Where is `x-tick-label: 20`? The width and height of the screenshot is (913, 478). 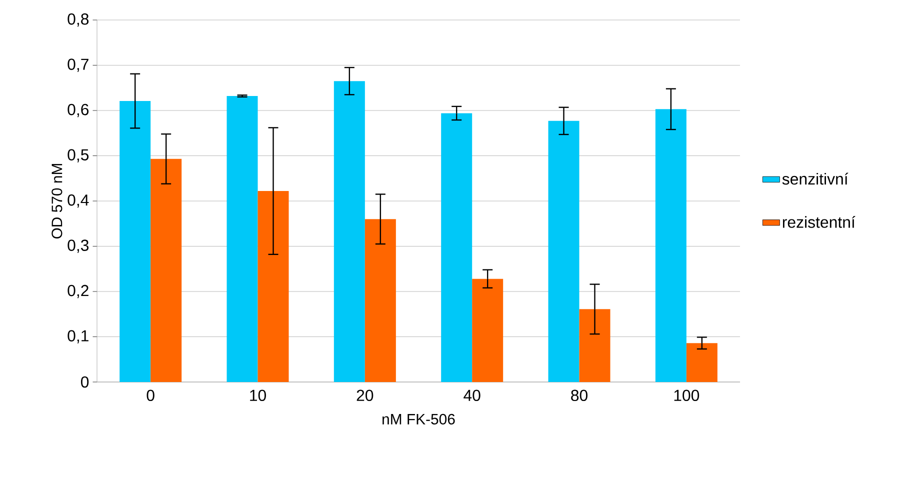
x-tick-label: 20 is located at coordinates (365, 396).